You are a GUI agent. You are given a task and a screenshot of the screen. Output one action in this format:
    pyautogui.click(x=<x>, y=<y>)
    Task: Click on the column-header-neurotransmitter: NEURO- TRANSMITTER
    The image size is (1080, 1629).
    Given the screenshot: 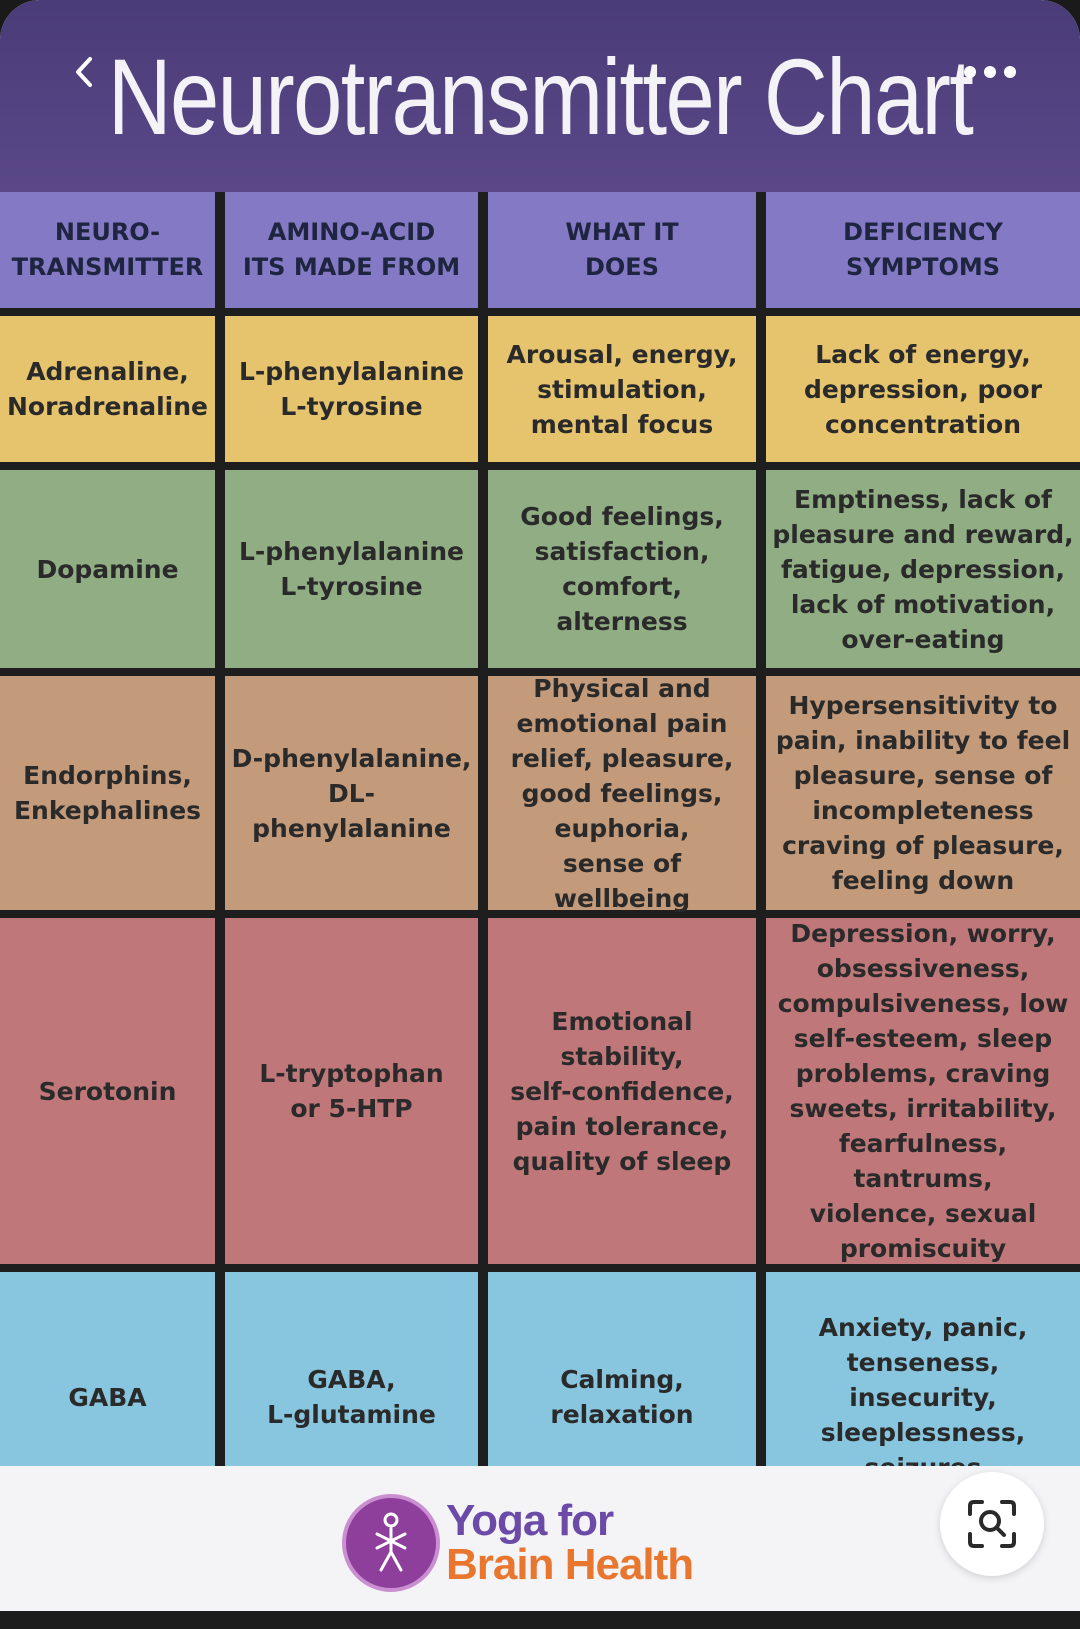 What is the action you would take?
    pyautogui.click(x=107, y=250)
    